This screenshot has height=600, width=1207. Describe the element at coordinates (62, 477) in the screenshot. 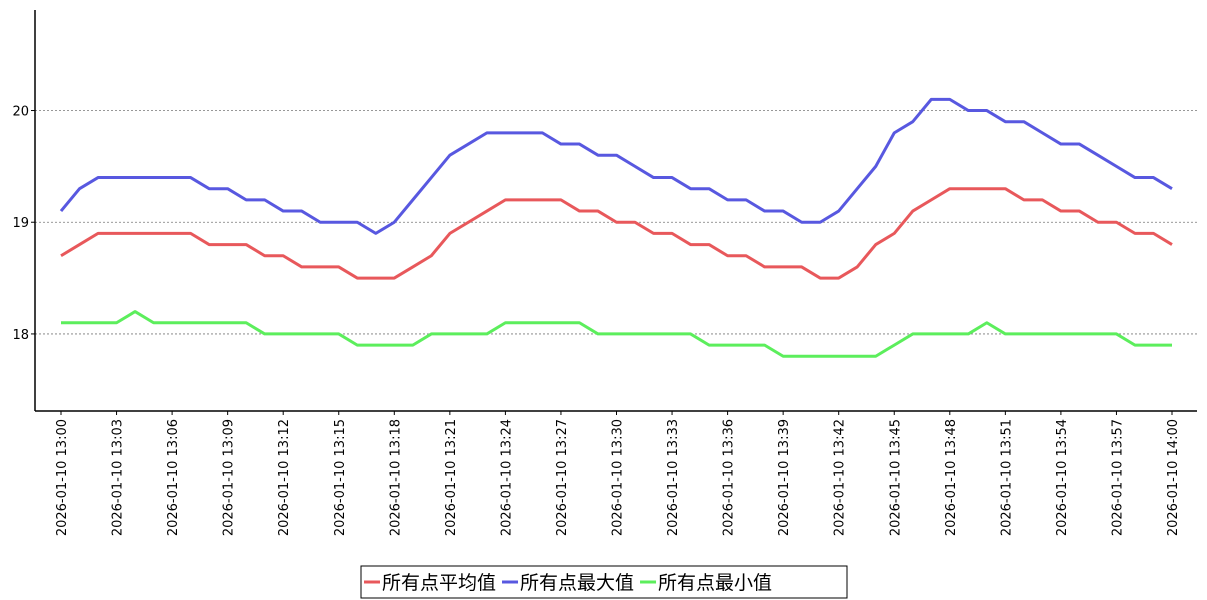

I see `x-tick-label: 2026-01-10 13:00` at that location.